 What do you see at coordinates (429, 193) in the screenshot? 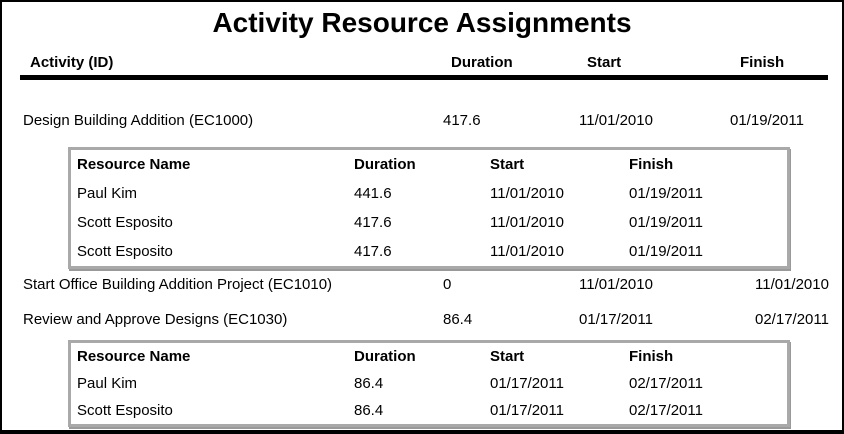
I see `resource-row: Paul Kim 441.6 11/01/2010 01/19/2011` at bounding box center [429, 193].